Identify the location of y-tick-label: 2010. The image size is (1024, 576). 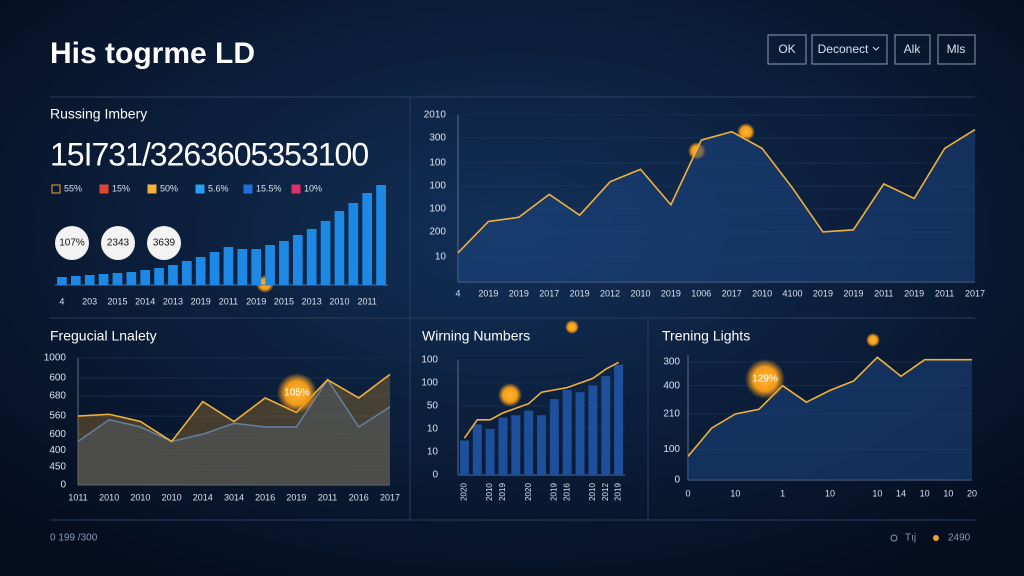
(435, 115).